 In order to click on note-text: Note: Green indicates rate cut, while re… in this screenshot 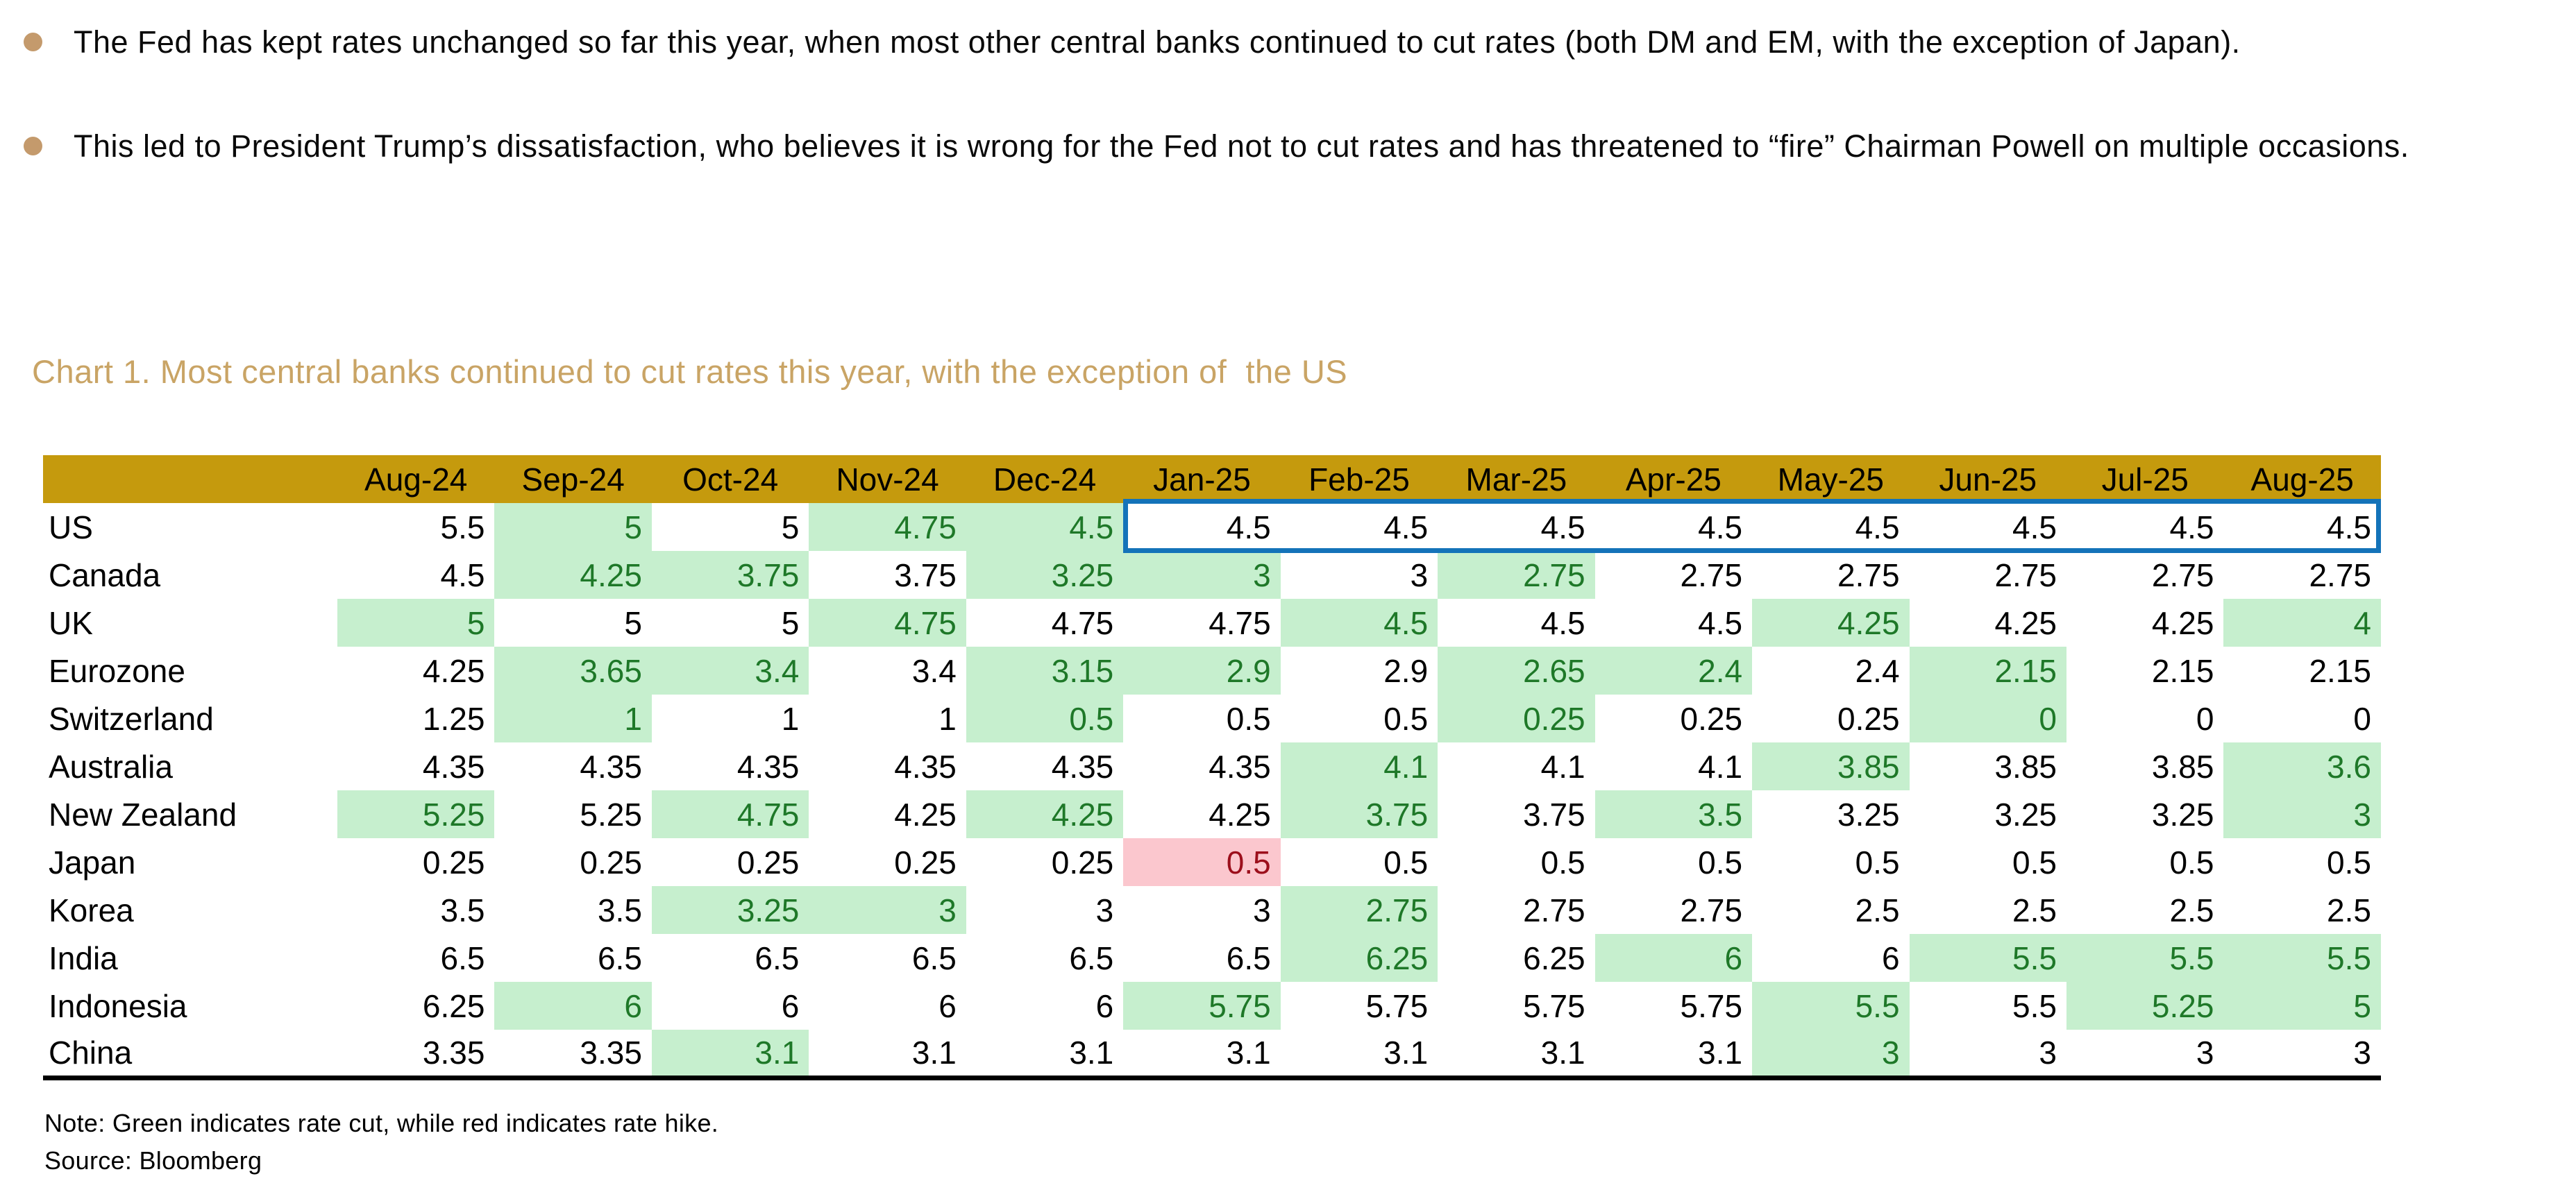, I will do `click(381, 1123)`.